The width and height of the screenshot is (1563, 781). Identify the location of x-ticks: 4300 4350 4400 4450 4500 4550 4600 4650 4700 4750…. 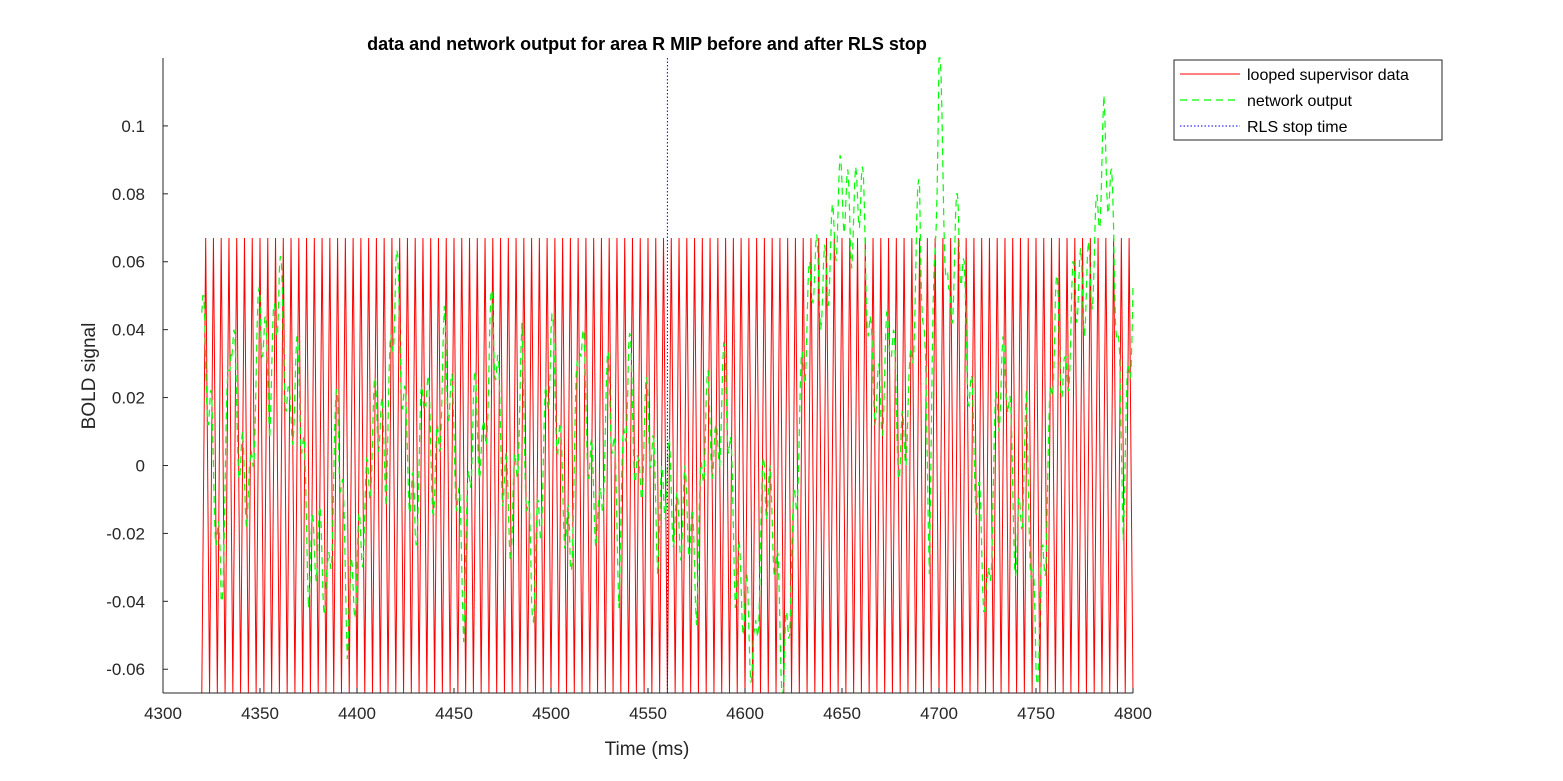
(648, 705).